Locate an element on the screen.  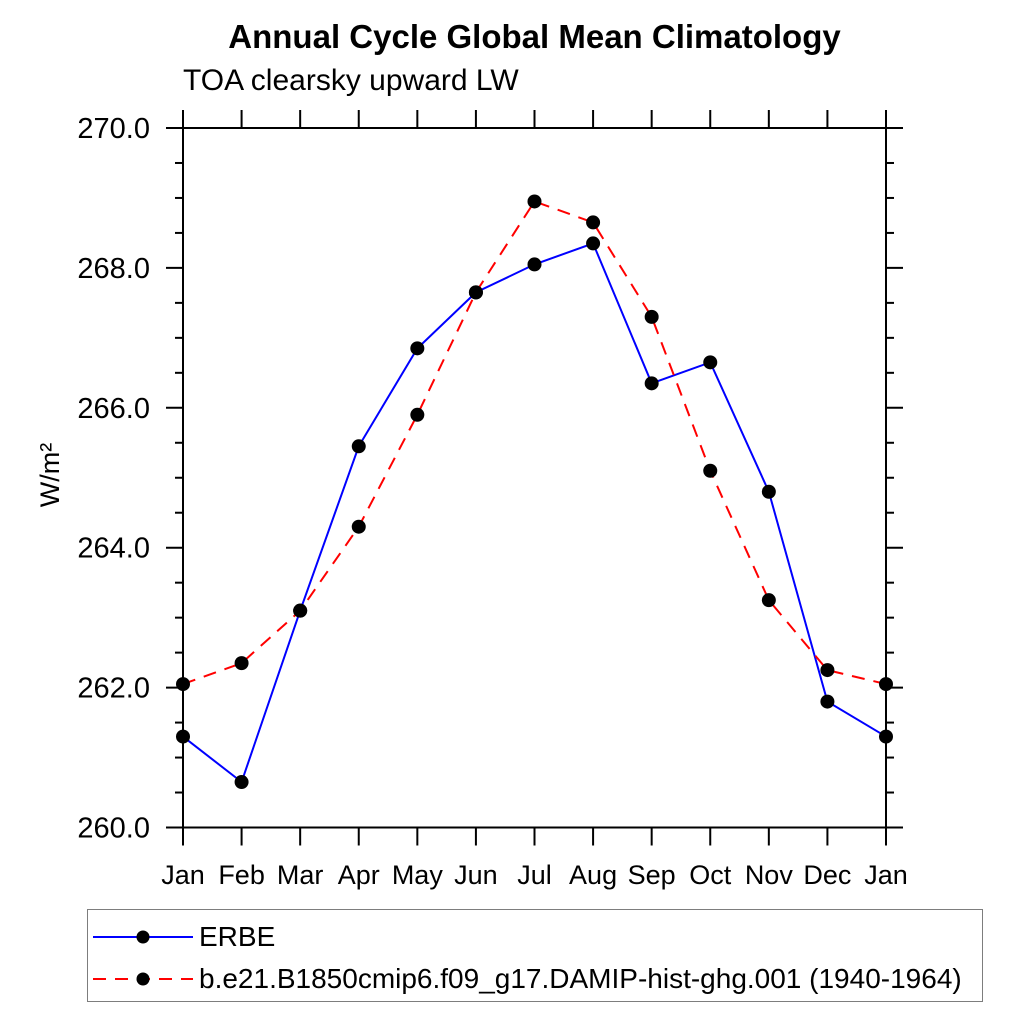
x-axis-labels: Jan Feb Mar Apr May Jun Jul Aug Sep Oct Nov Dec Jan is located at coordinates (534, 875).